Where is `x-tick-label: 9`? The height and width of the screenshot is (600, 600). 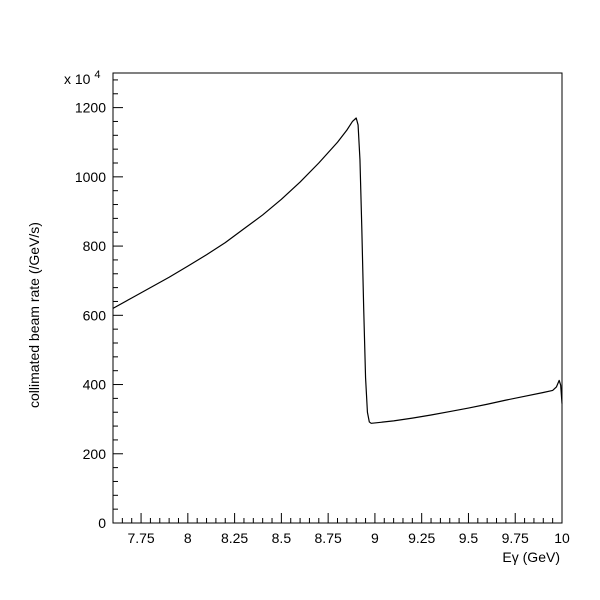
x-tick-label: 9 is located at coordinates (375, 538).